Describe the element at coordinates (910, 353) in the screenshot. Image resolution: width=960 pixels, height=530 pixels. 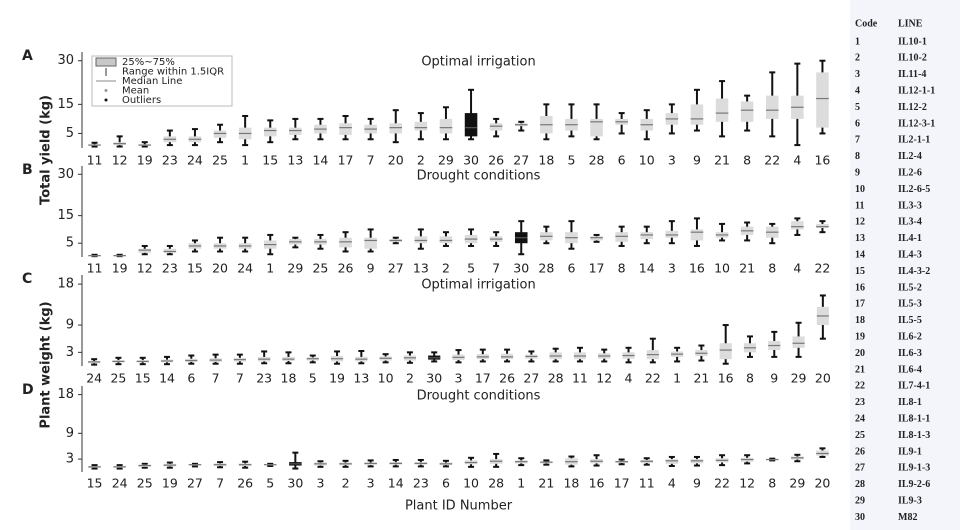
I see `table-line: IL6-3` at that location.